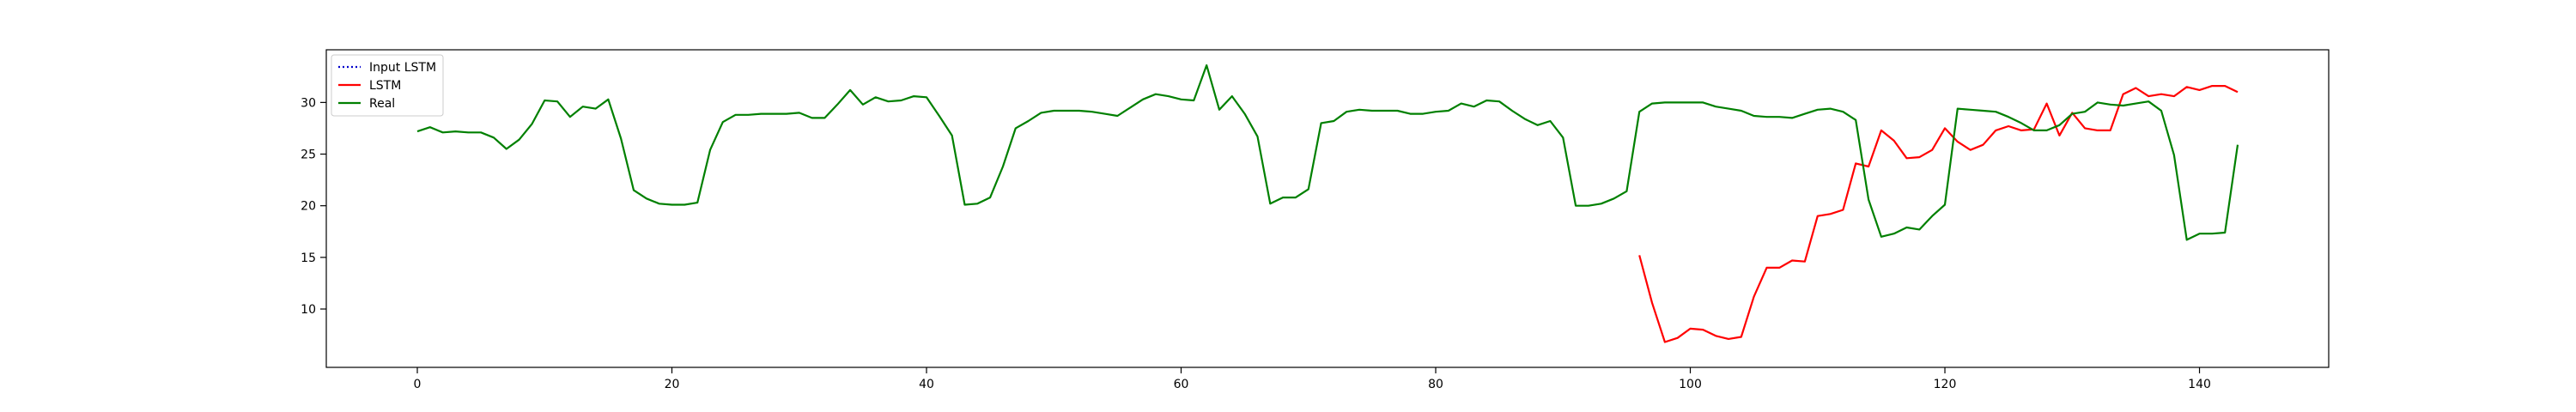 This screenshot has width=2576, height=412. Describe the element at coordinates (308, 258) in the screenshot. I see `y-tick-label: 15` at that location.